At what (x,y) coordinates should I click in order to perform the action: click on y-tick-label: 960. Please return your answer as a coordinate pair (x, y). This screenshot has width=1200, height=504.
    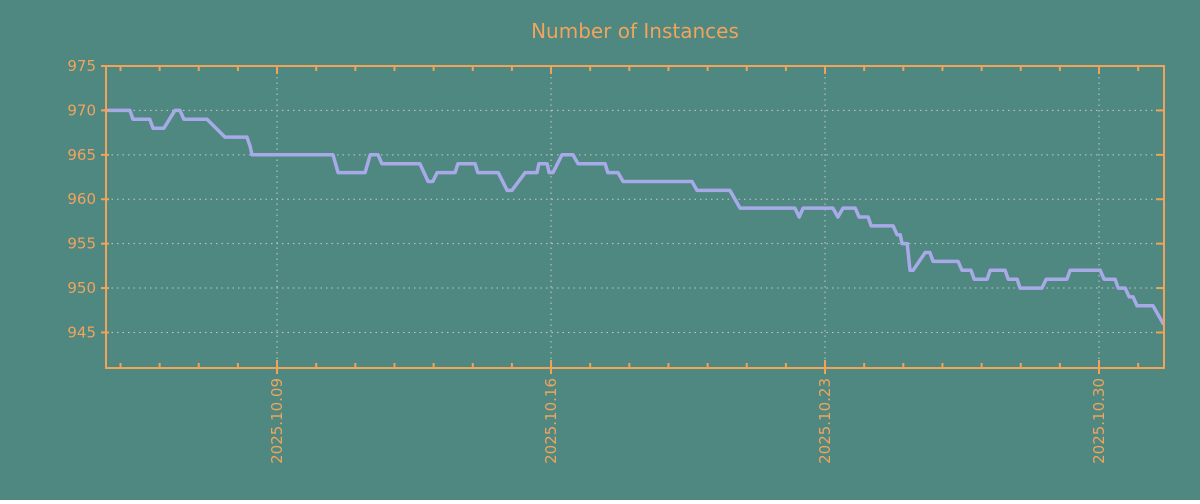
    Looking at the image, I should click on (81, 199).